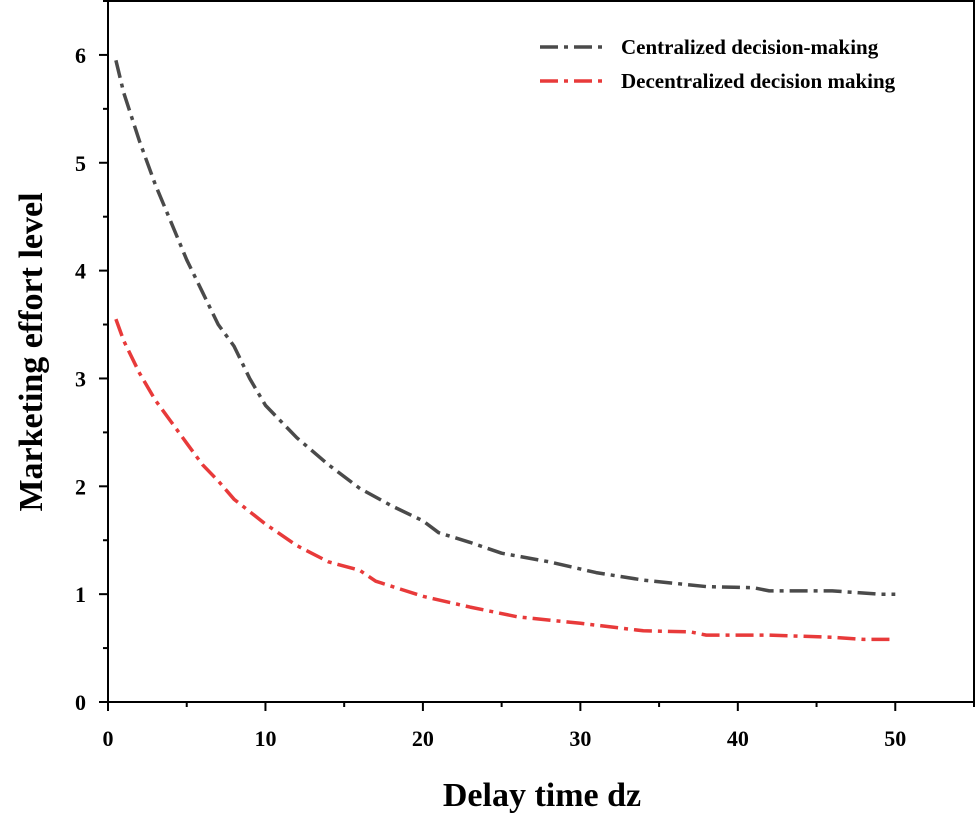 The height and width of the screenshot is (818, 977). I want to click on x-tick-label: 40, so click(738, 738).